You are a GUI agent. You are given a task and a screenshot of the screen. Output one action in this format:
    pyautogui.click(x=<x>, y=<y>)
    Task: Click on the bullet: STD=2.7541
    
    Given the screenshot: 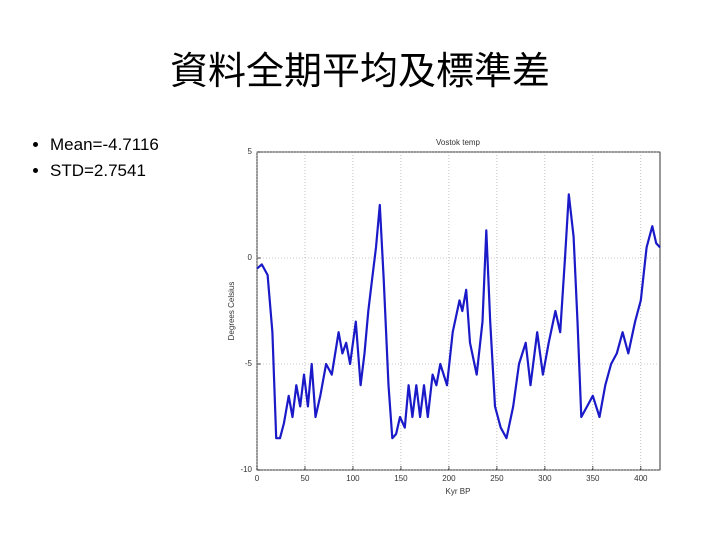 What is the action you would take?
    pyautogui.click(x=104, y=171)
    